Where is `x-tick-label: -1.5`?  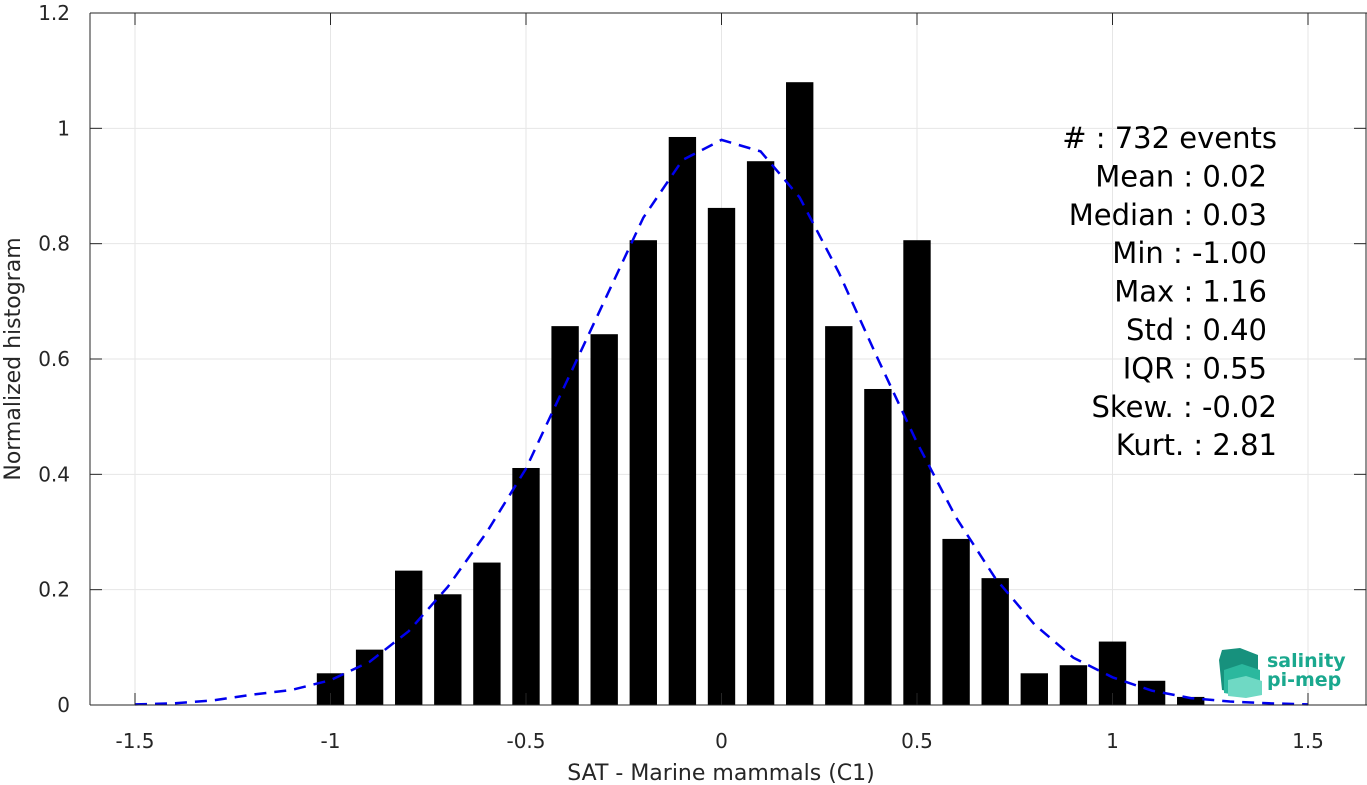 x-tick-label: -1.5 is located at coordinates (134, 741).